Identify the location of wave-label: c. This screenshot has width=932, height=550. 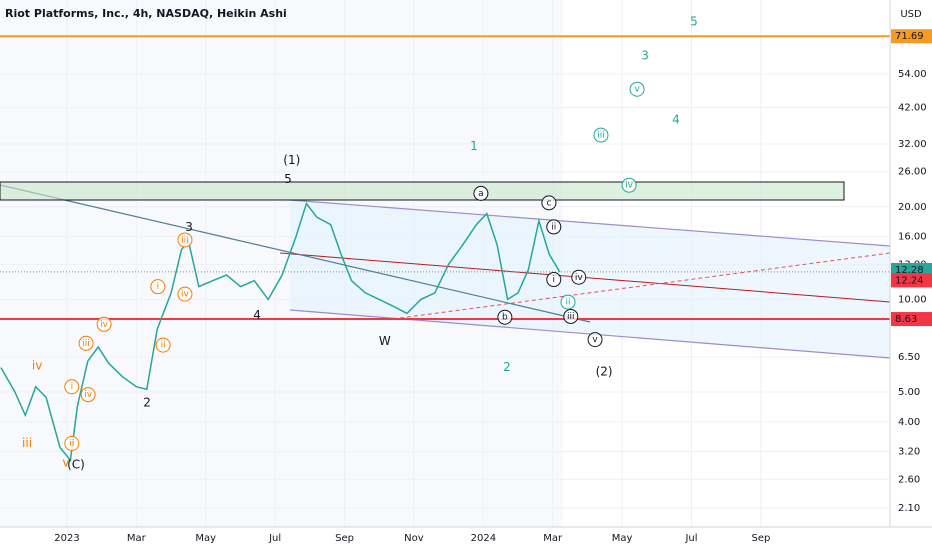
(548, 203).